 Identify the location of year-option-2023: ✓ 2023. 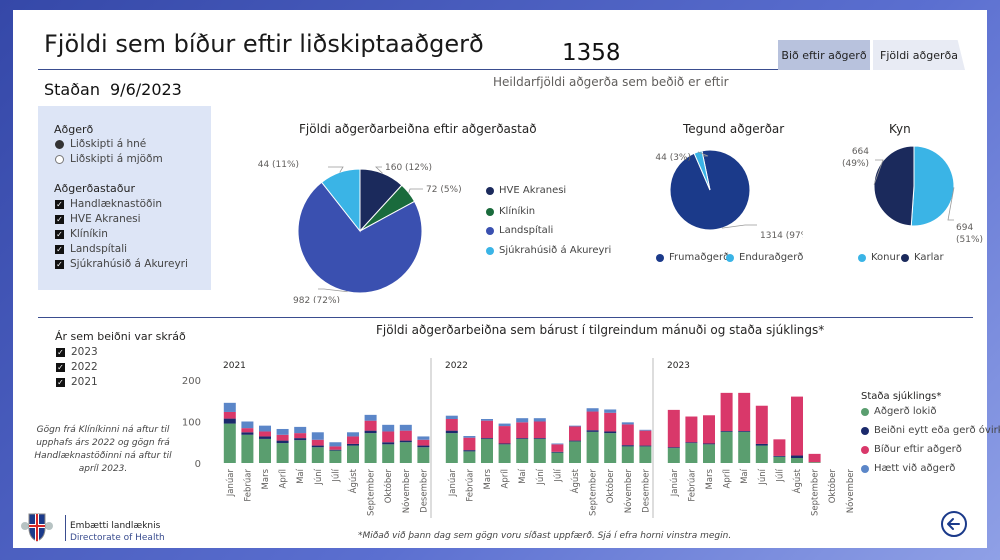
(77, 352).